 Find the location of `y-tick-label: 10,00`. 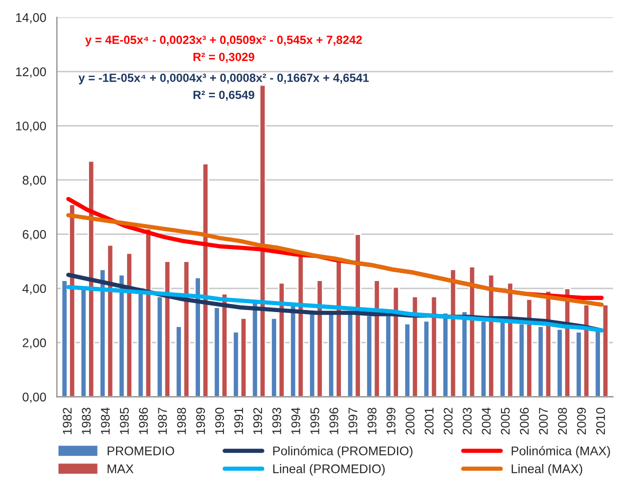

y-tick-label: 10,00 is located at coordinates (31, 127).